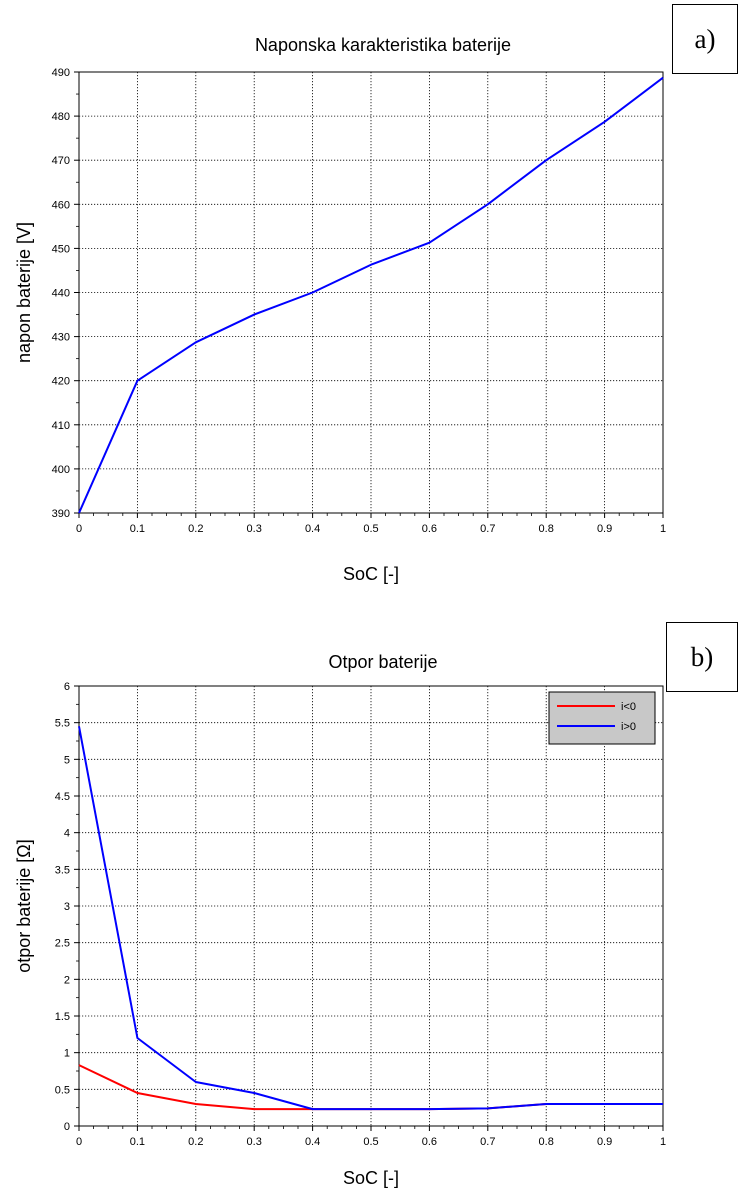  What do you see at coordinates (61, 514) in the screenshot?
I see `y-tick-label: 390` at bounding box center [61, 514].